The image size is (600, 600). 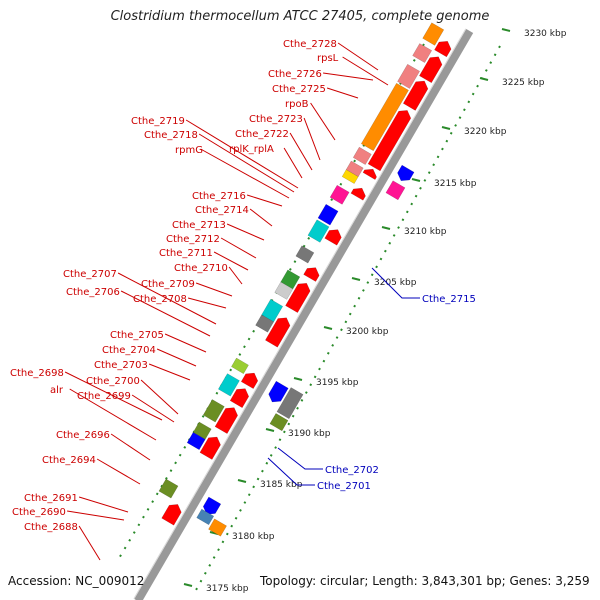 I want to click on forward-gene-label: alr, so click(x=57, y=390).